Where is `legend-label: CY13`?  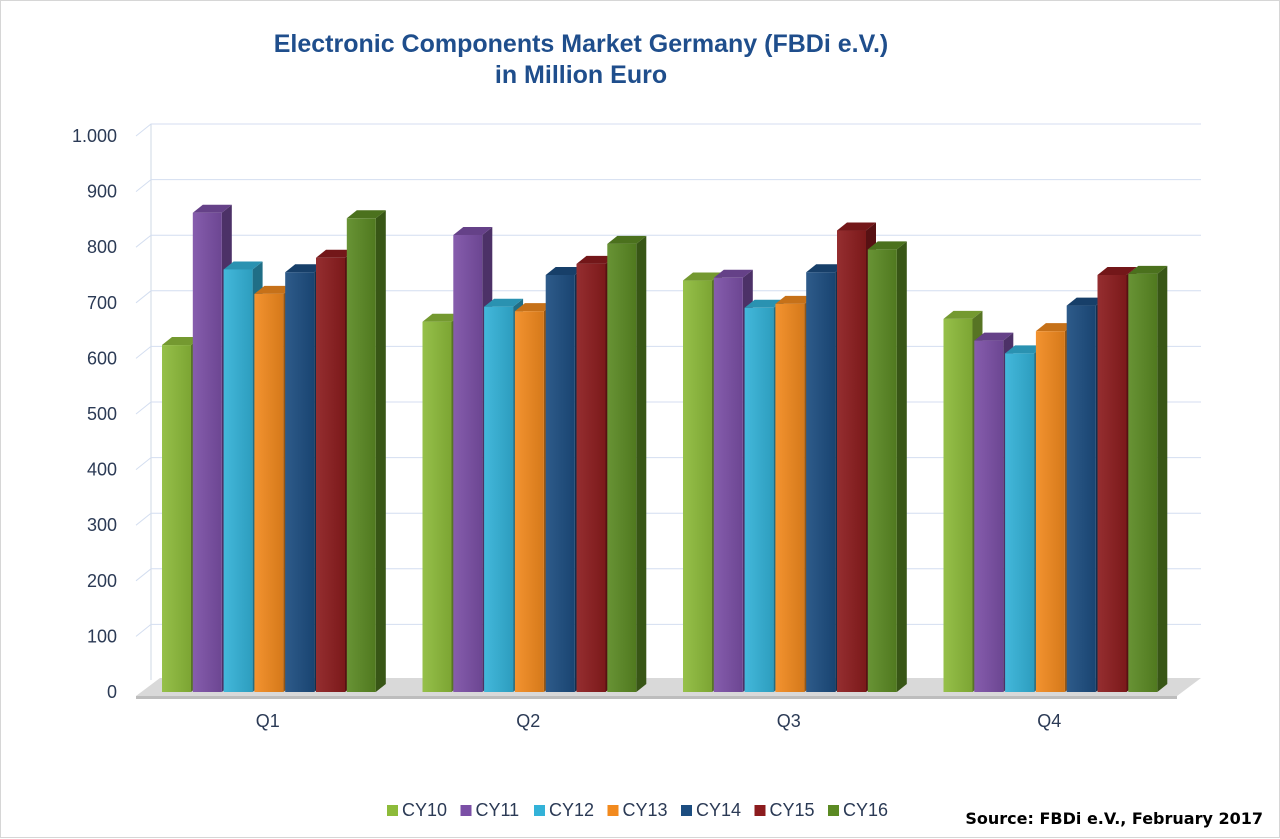
legend-label: CY13 is located at coordinates (645, 810).